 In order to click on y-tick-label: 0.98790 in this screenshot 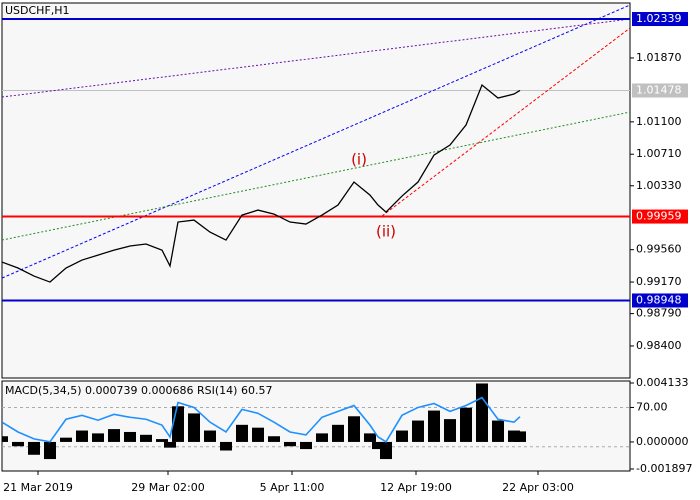, I will do `click(659, 313)`.